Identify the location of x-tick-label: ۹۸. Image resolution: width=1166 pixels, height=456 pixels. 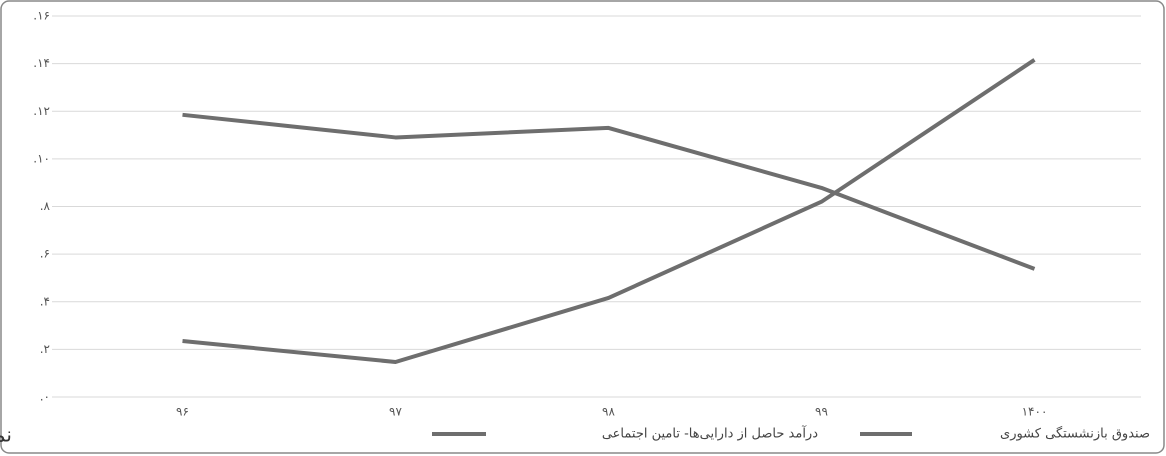
(608, 412).